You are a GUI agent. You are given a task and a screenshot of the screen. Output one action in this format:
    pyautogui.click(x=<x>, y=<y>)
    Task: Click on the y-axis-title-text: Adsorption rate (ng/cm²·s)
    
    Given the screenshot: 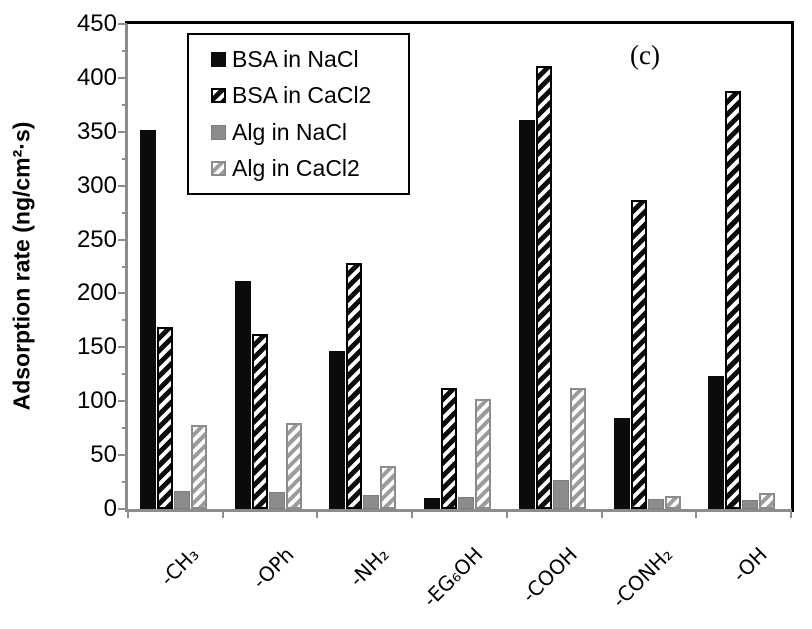 What is the action you would take?
    pyautogui.click(x=21, y=266)
    